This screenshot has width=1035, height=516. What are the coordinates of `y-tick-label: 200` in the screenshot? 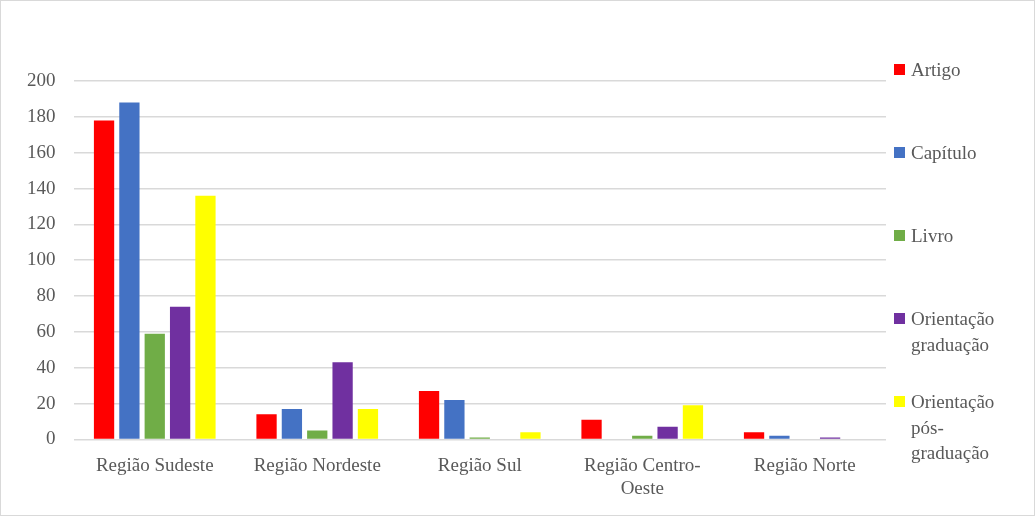 It's located at (41, 79).